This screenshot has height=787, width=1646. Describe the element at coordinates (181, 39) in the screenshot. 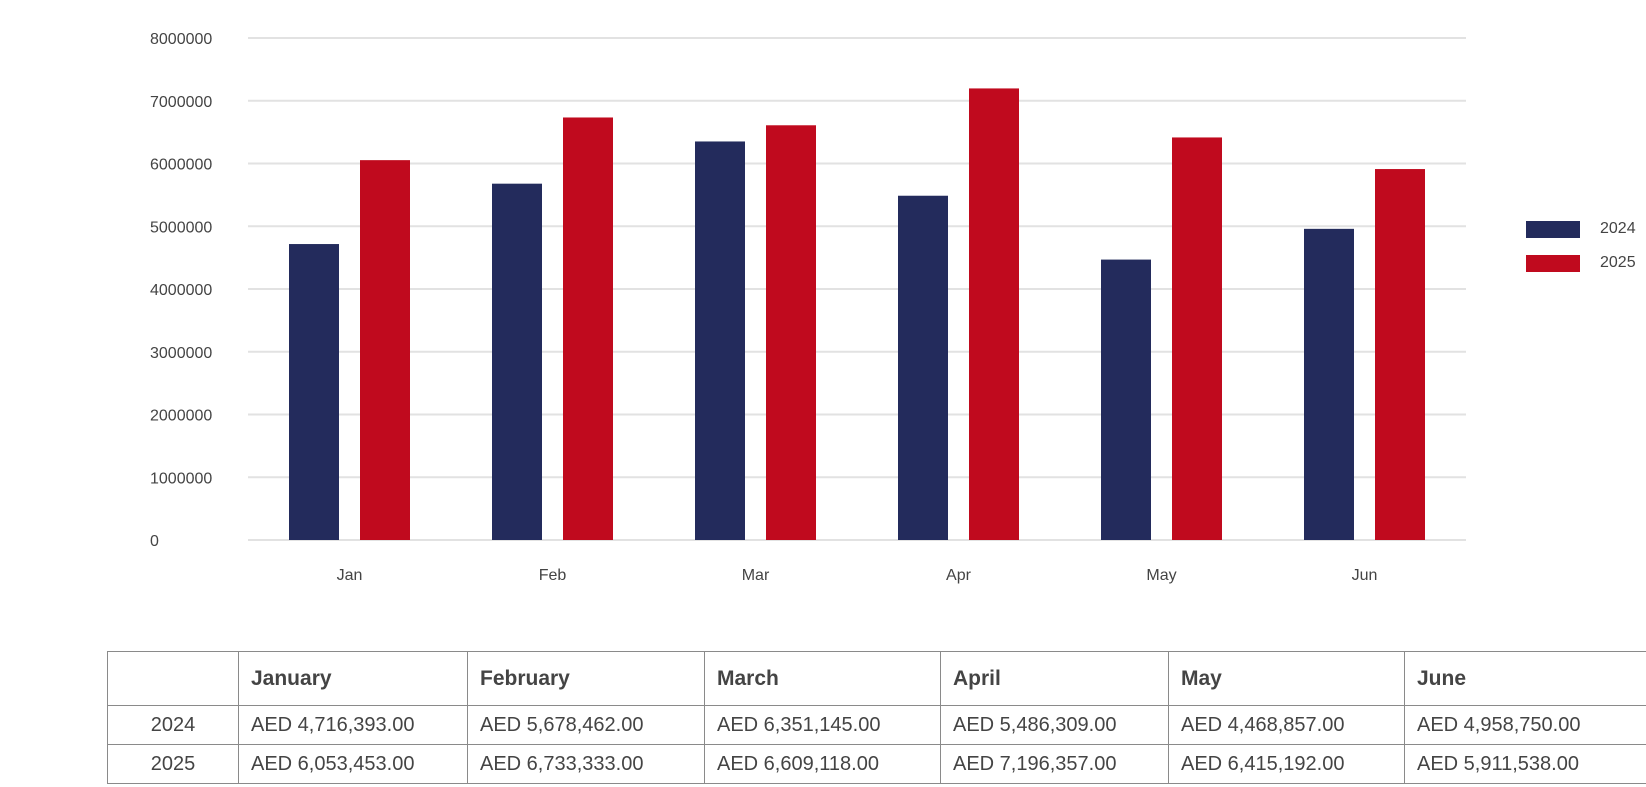

I see `y-tick-label: 8000000` at that location.